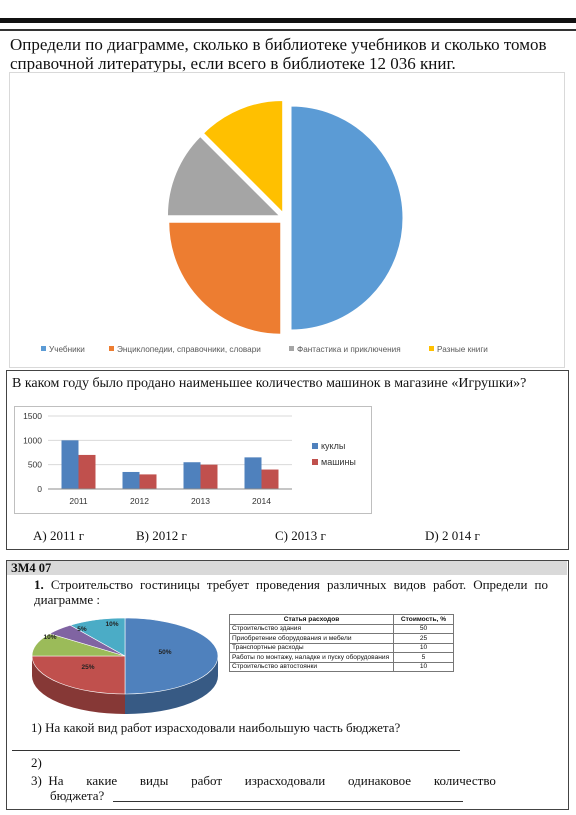  Describe the element at coordinates (32, 440) in the screenshot. I see `y-tick-label: 1000` at that location.